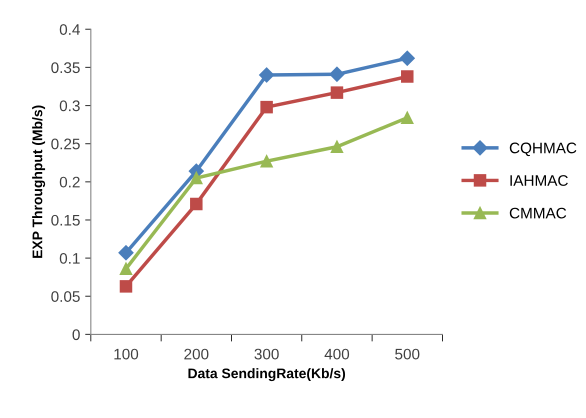 The image size is (586, 418). Describe the element at coordinates (196, 354) in the screenshot. I see `x-tick-label: 200` at that location.